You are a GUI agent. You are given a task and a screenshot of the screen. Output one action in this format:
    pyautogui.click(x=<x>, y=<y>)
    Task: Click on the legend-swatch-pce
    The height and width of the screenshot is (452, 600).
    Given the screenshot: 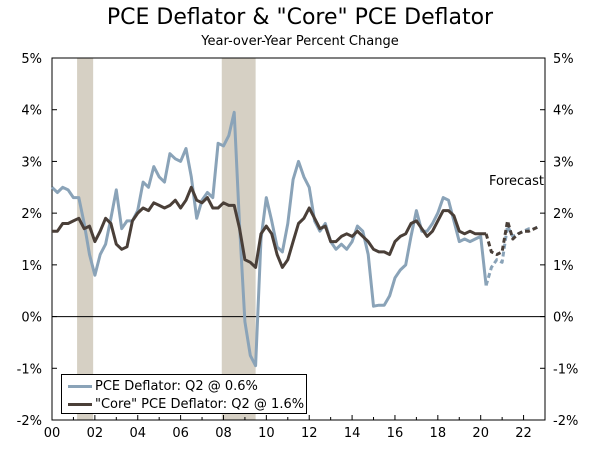 What is the action you would take?
    pyautogui.click(x=80, y=386)
    